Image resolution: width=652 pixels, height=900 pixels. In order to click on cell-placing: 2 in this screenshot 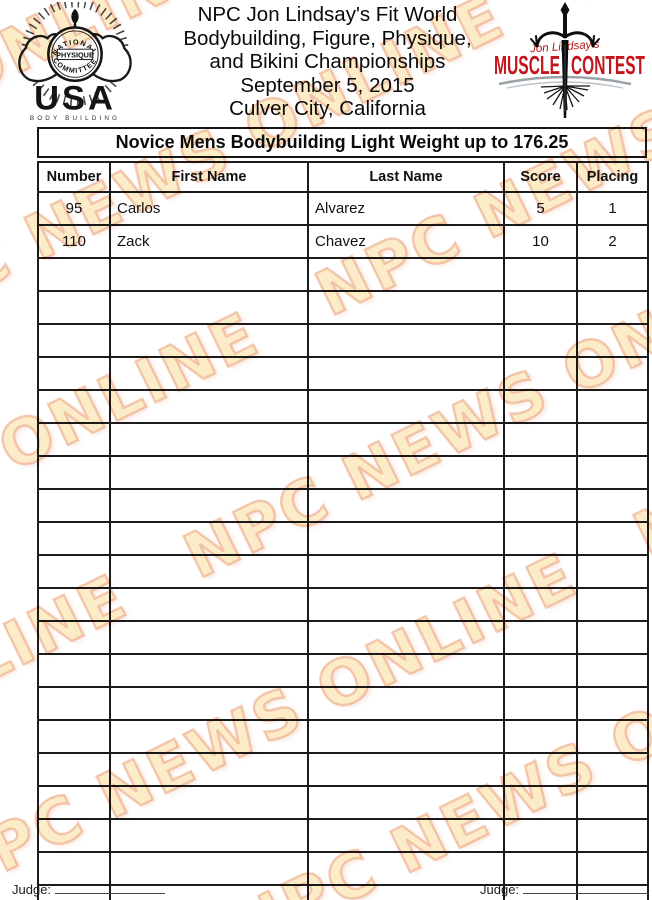, I will do `click(612, 241)`.